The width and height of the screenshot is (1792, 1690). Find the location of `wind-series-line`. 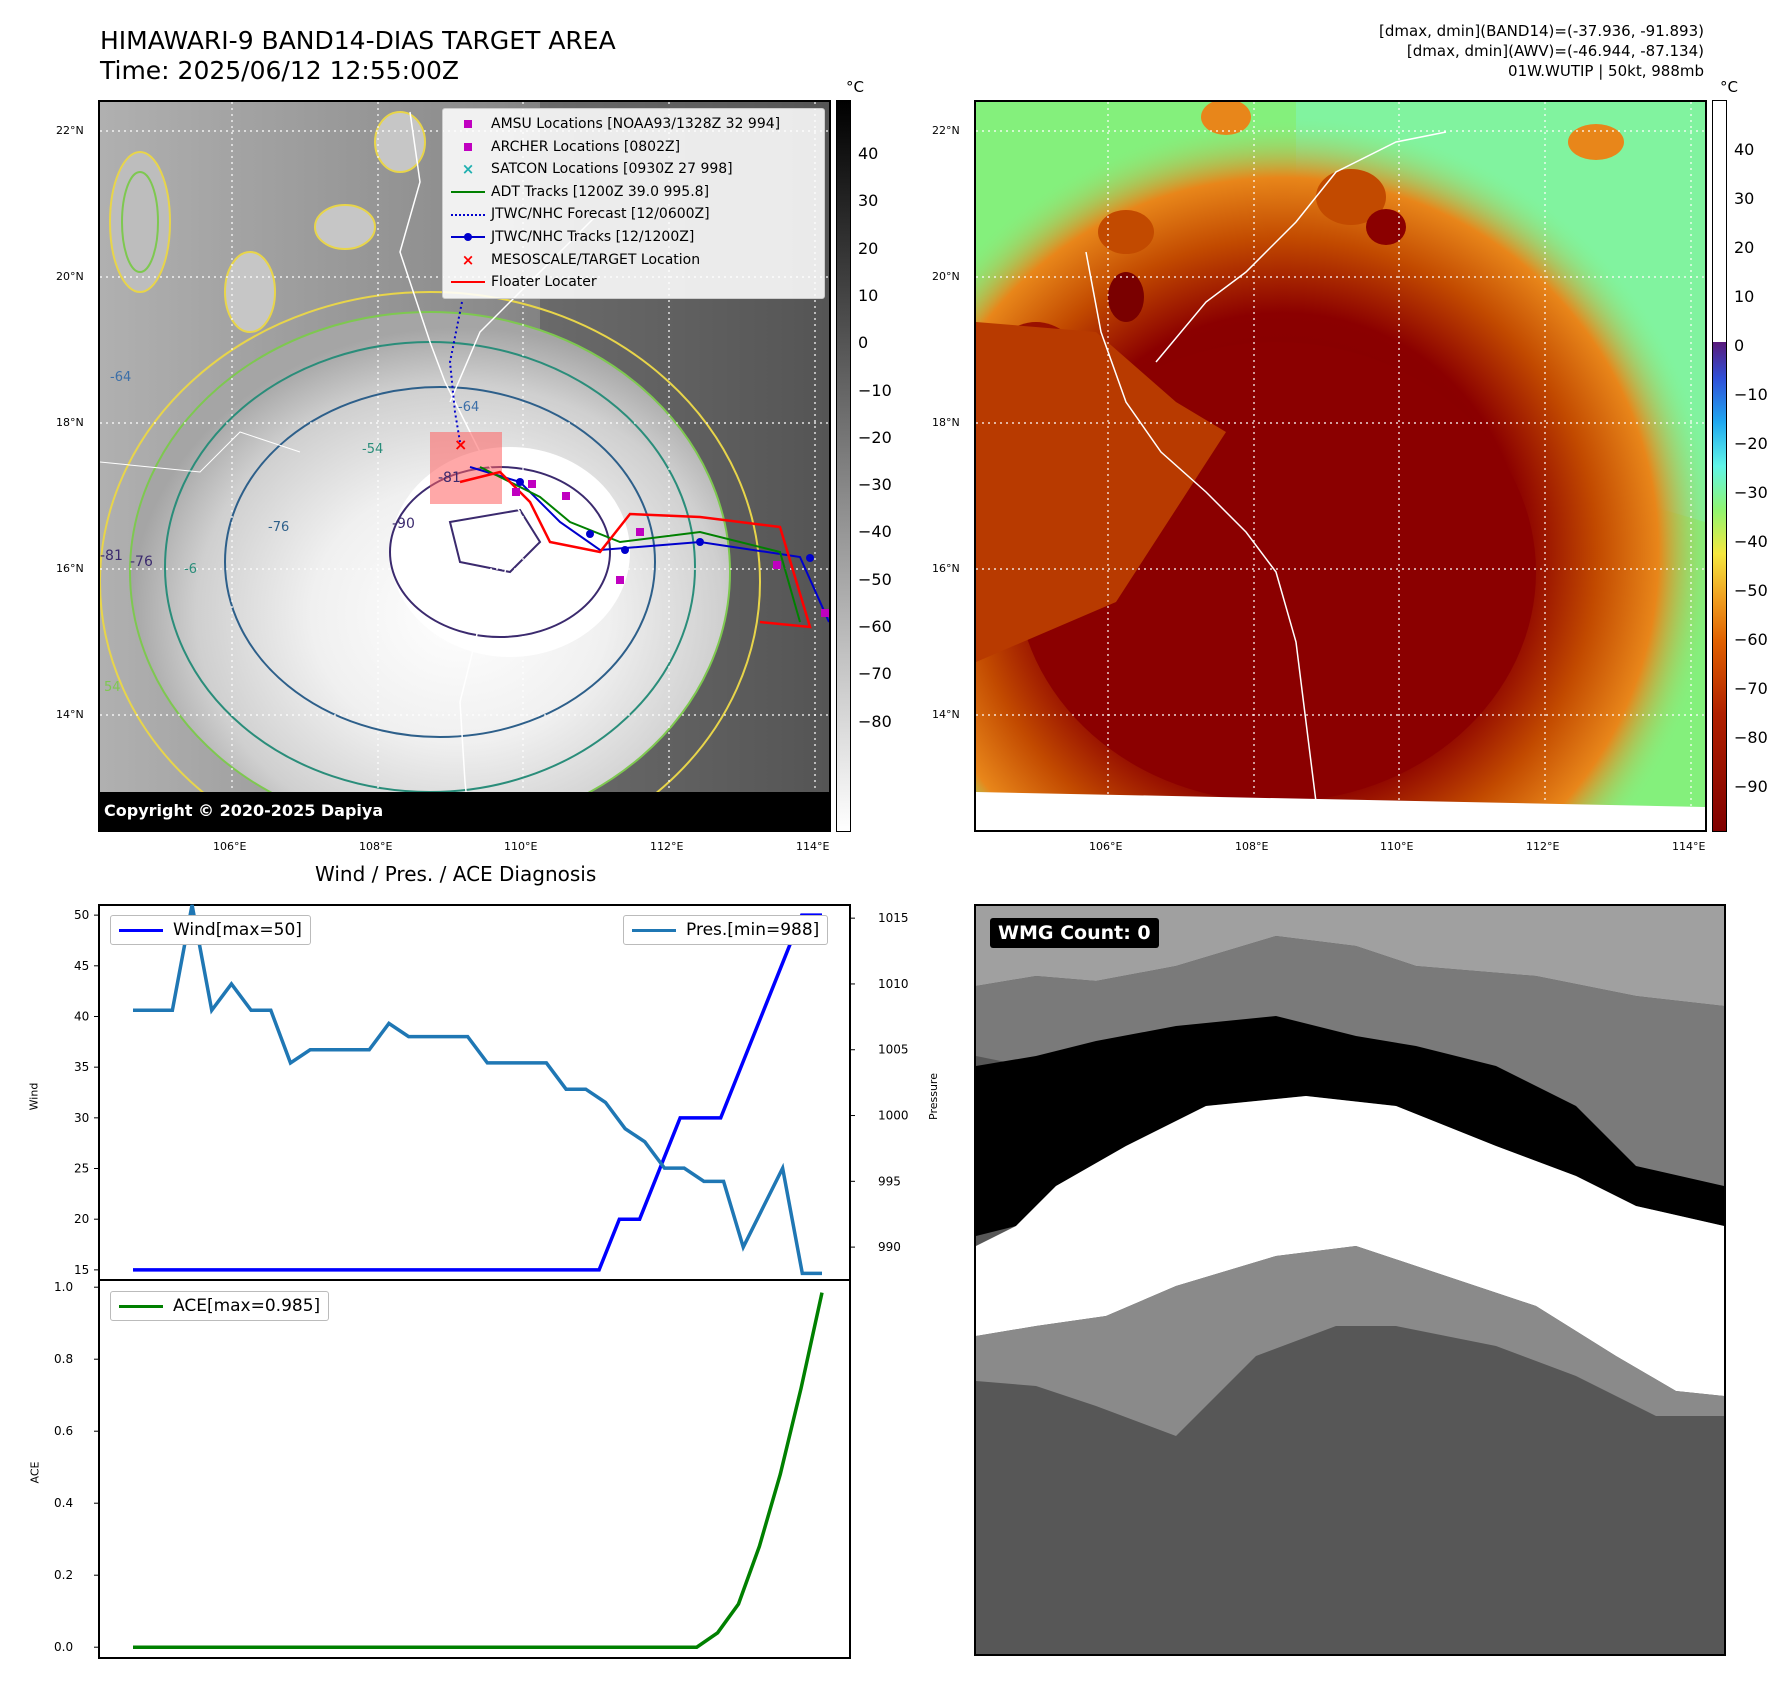

wind-series-line is located at coordinates (477, 1092).